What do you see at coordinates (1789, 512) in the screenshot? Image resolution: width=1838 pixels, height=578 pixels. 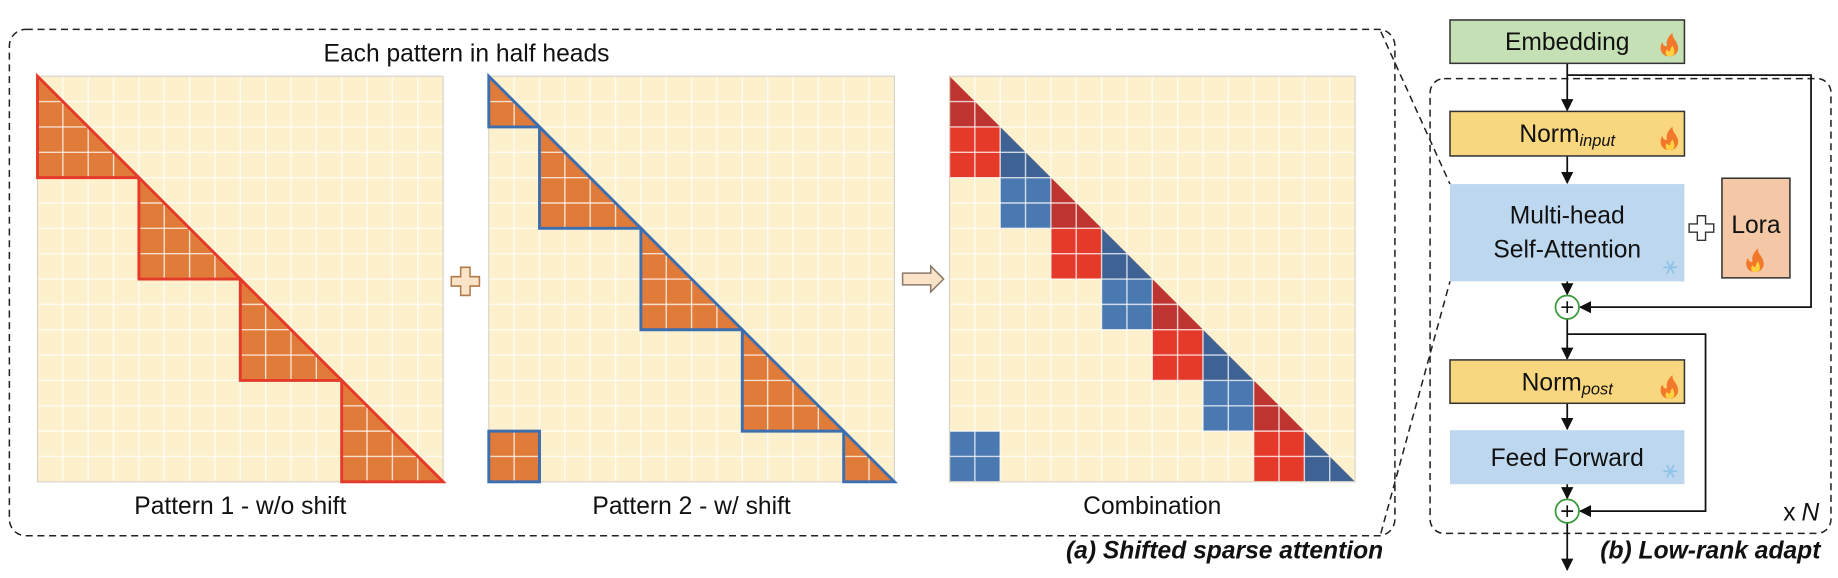 I see `repeat-prefix: x` at bounding box center [1789, 512].